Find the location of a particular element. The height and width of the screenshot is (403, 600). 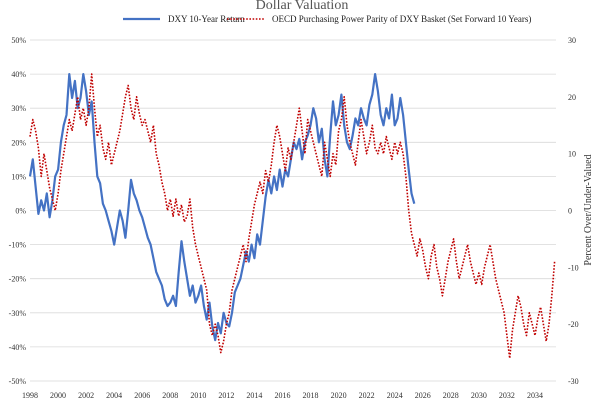

x-tick-label: 2012 is located at coordinates (226, 395).